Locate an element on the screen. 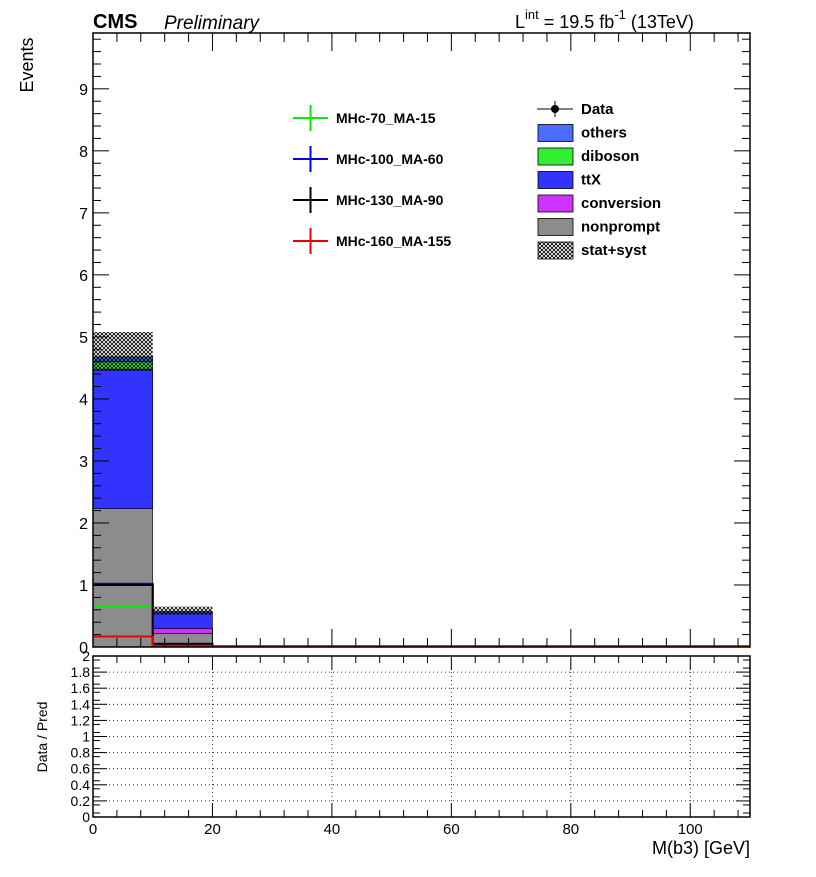 This screenshot has width=816, height=877. legend-signal-label: MHc-70_MA-15 is located at coordinates (386, 118).